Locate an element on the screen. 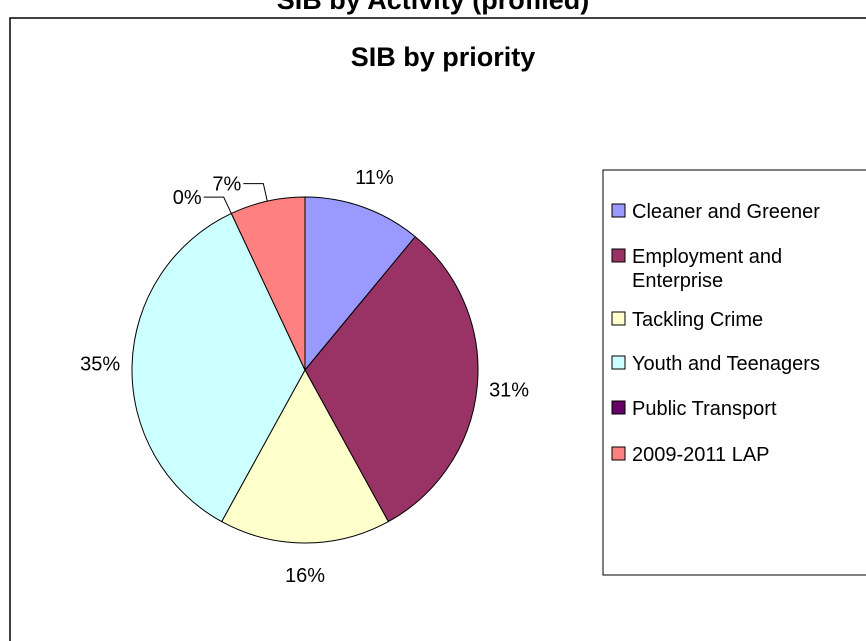 The width and height of the screenshot is (866, 641). data-label-tackling-crime: 16% is located at coordinates (305, 576).